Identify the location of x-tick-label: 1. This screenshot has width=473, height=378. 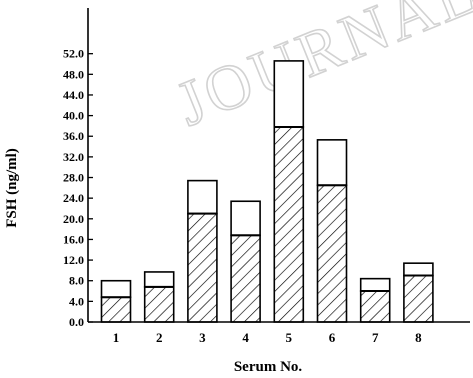
(116, 337).